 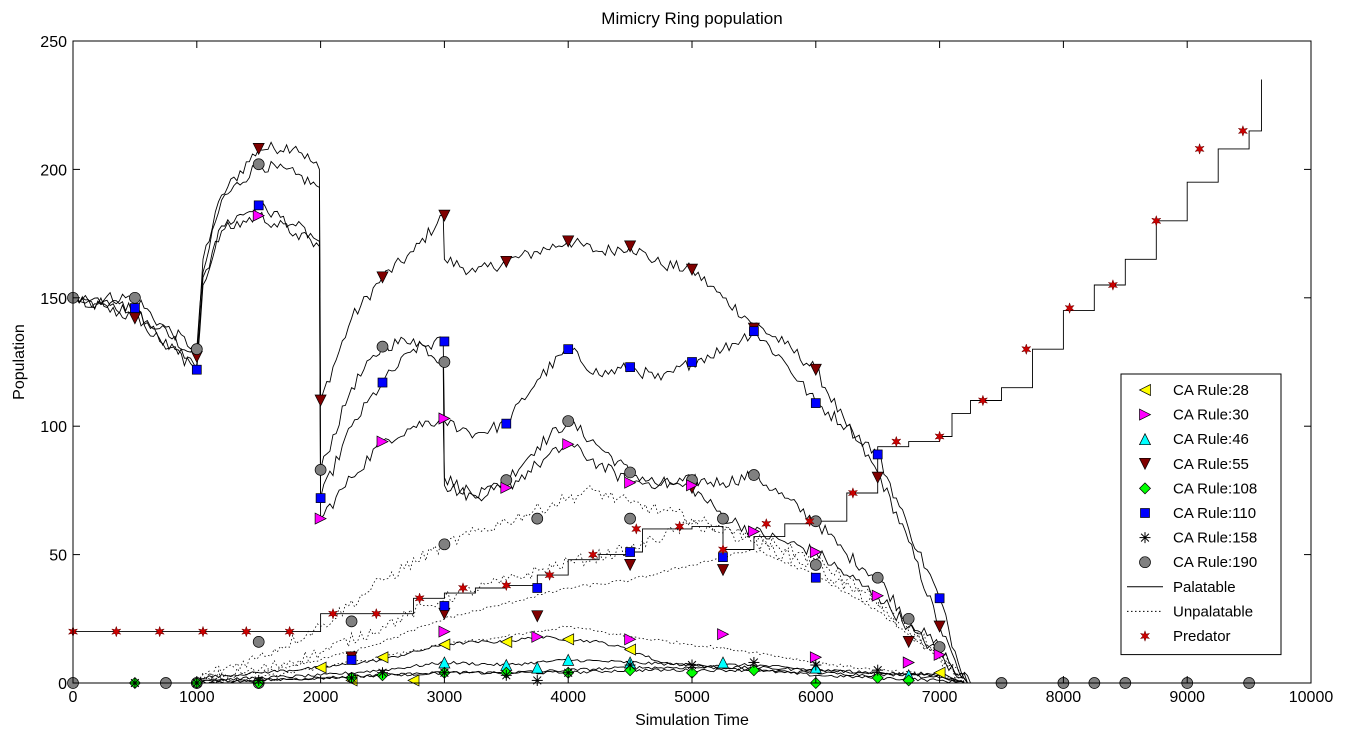 What do you see at coordinates (1181, 587) in the screenshot?
I see `legend-entry: Palatable` at bounding box center [1181, 587].